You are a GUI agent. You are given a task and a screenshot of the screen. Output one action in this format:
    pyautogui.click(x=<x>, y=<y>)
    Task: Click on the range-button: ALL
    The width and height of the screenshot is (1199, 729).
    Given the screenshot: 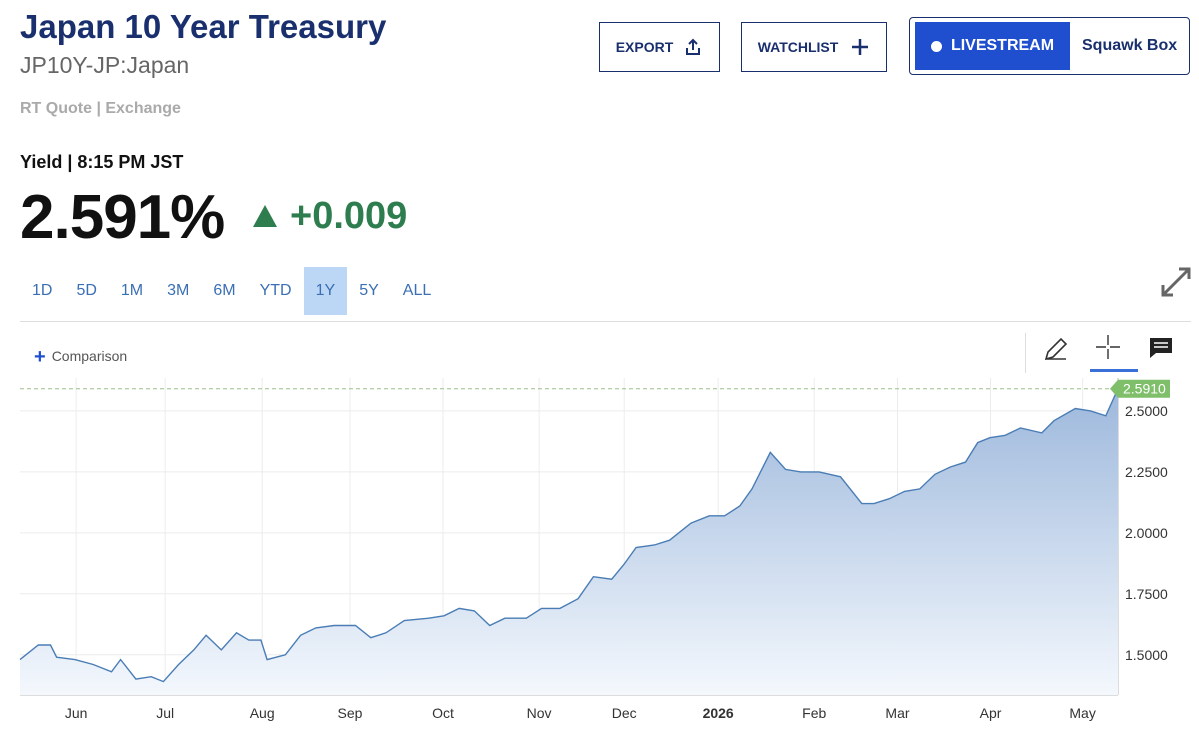 What is the action you would take?
    pyautogui.click(x=417, y=290)
    